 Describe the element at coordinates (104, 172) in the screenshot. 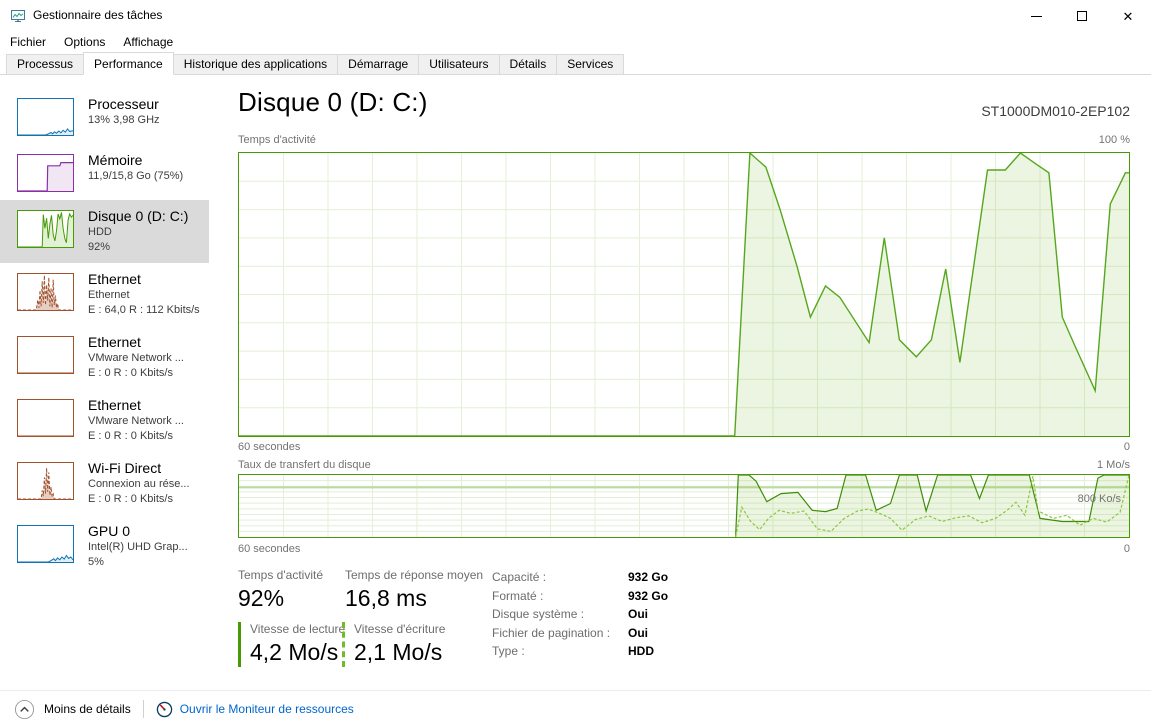

I see `sidebar-item-memoire: Mémoire 11,9/15,8 Go (75%)` at that location.